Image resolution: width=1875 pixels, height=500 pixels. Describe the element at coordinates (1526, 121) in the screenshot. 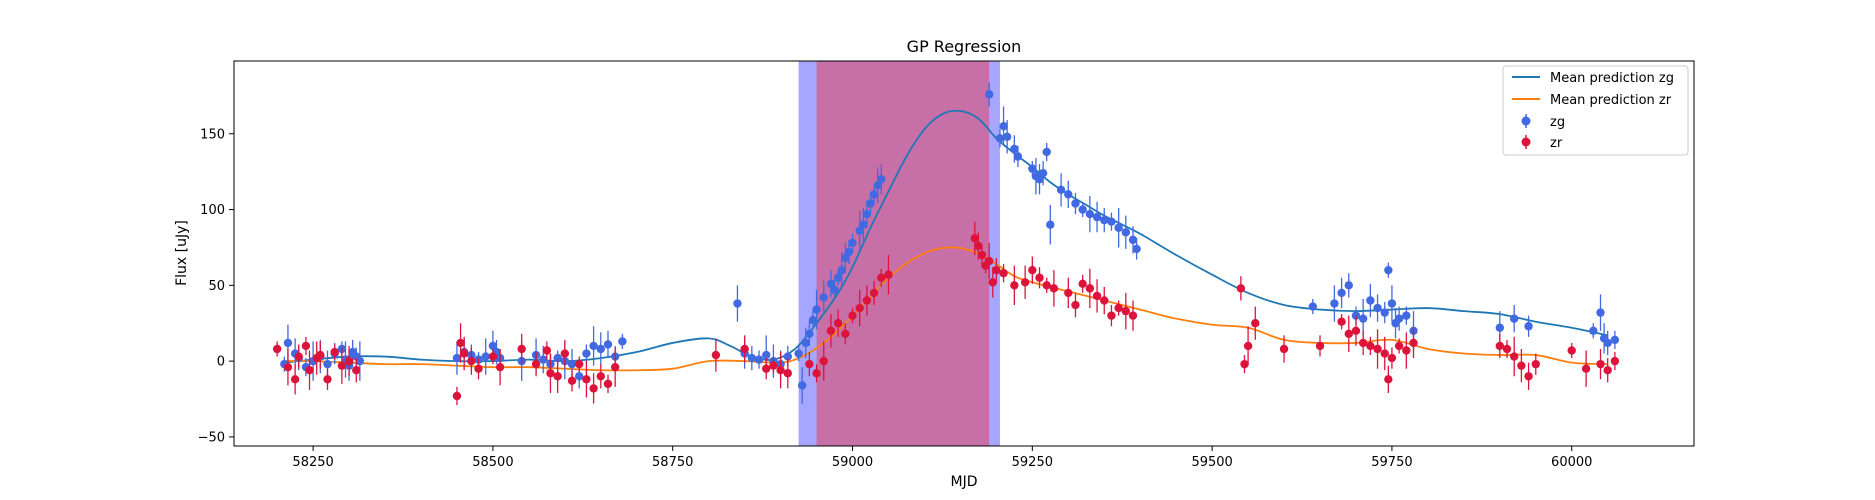

I see `legend-marker-zg` at that location.